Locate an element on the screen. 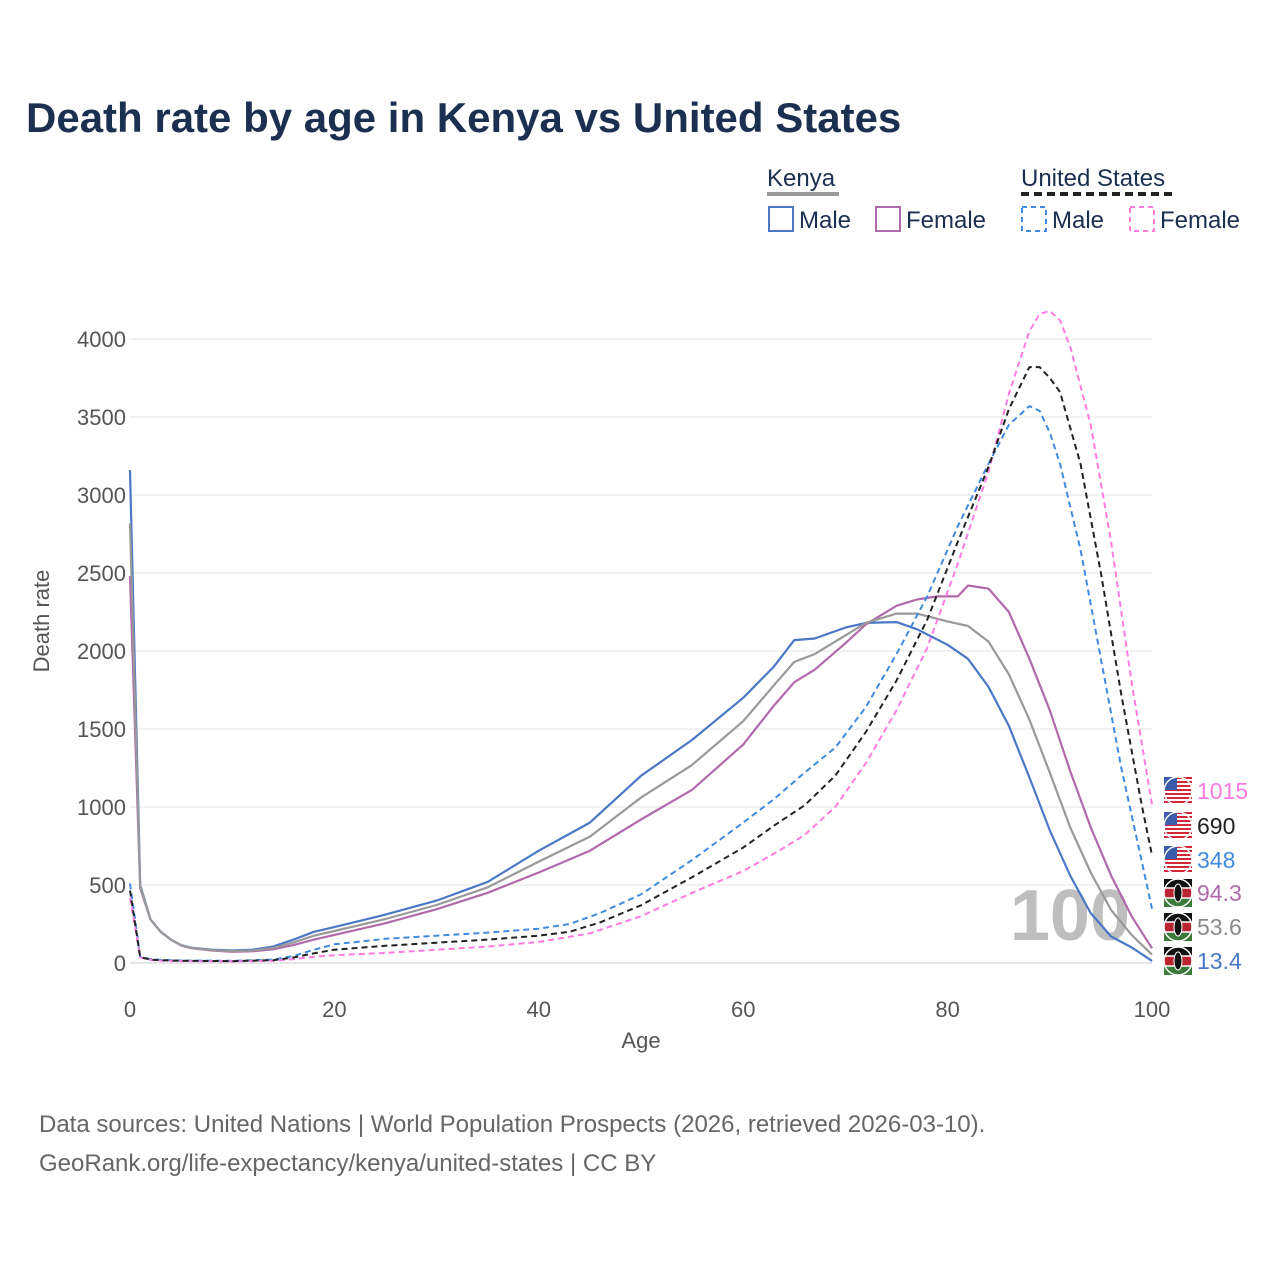 This screenshot has height=1285, width=1280. y-tick-label: 1500 is located at coordinates (101, 729).